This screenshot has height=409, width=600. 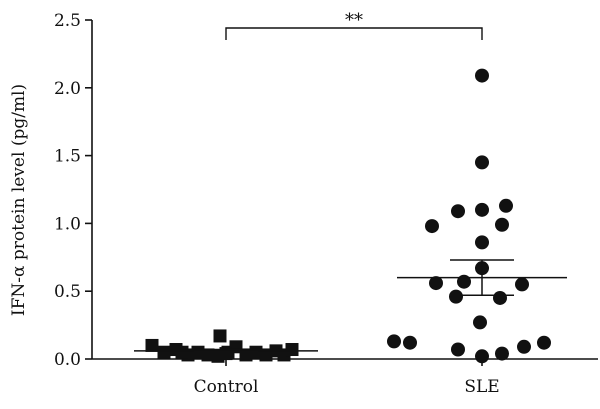 What do you see at coordinates (345, 377) in the screenshot?
I see `x-axis: Control SLE` at bounding box center [345, 377].